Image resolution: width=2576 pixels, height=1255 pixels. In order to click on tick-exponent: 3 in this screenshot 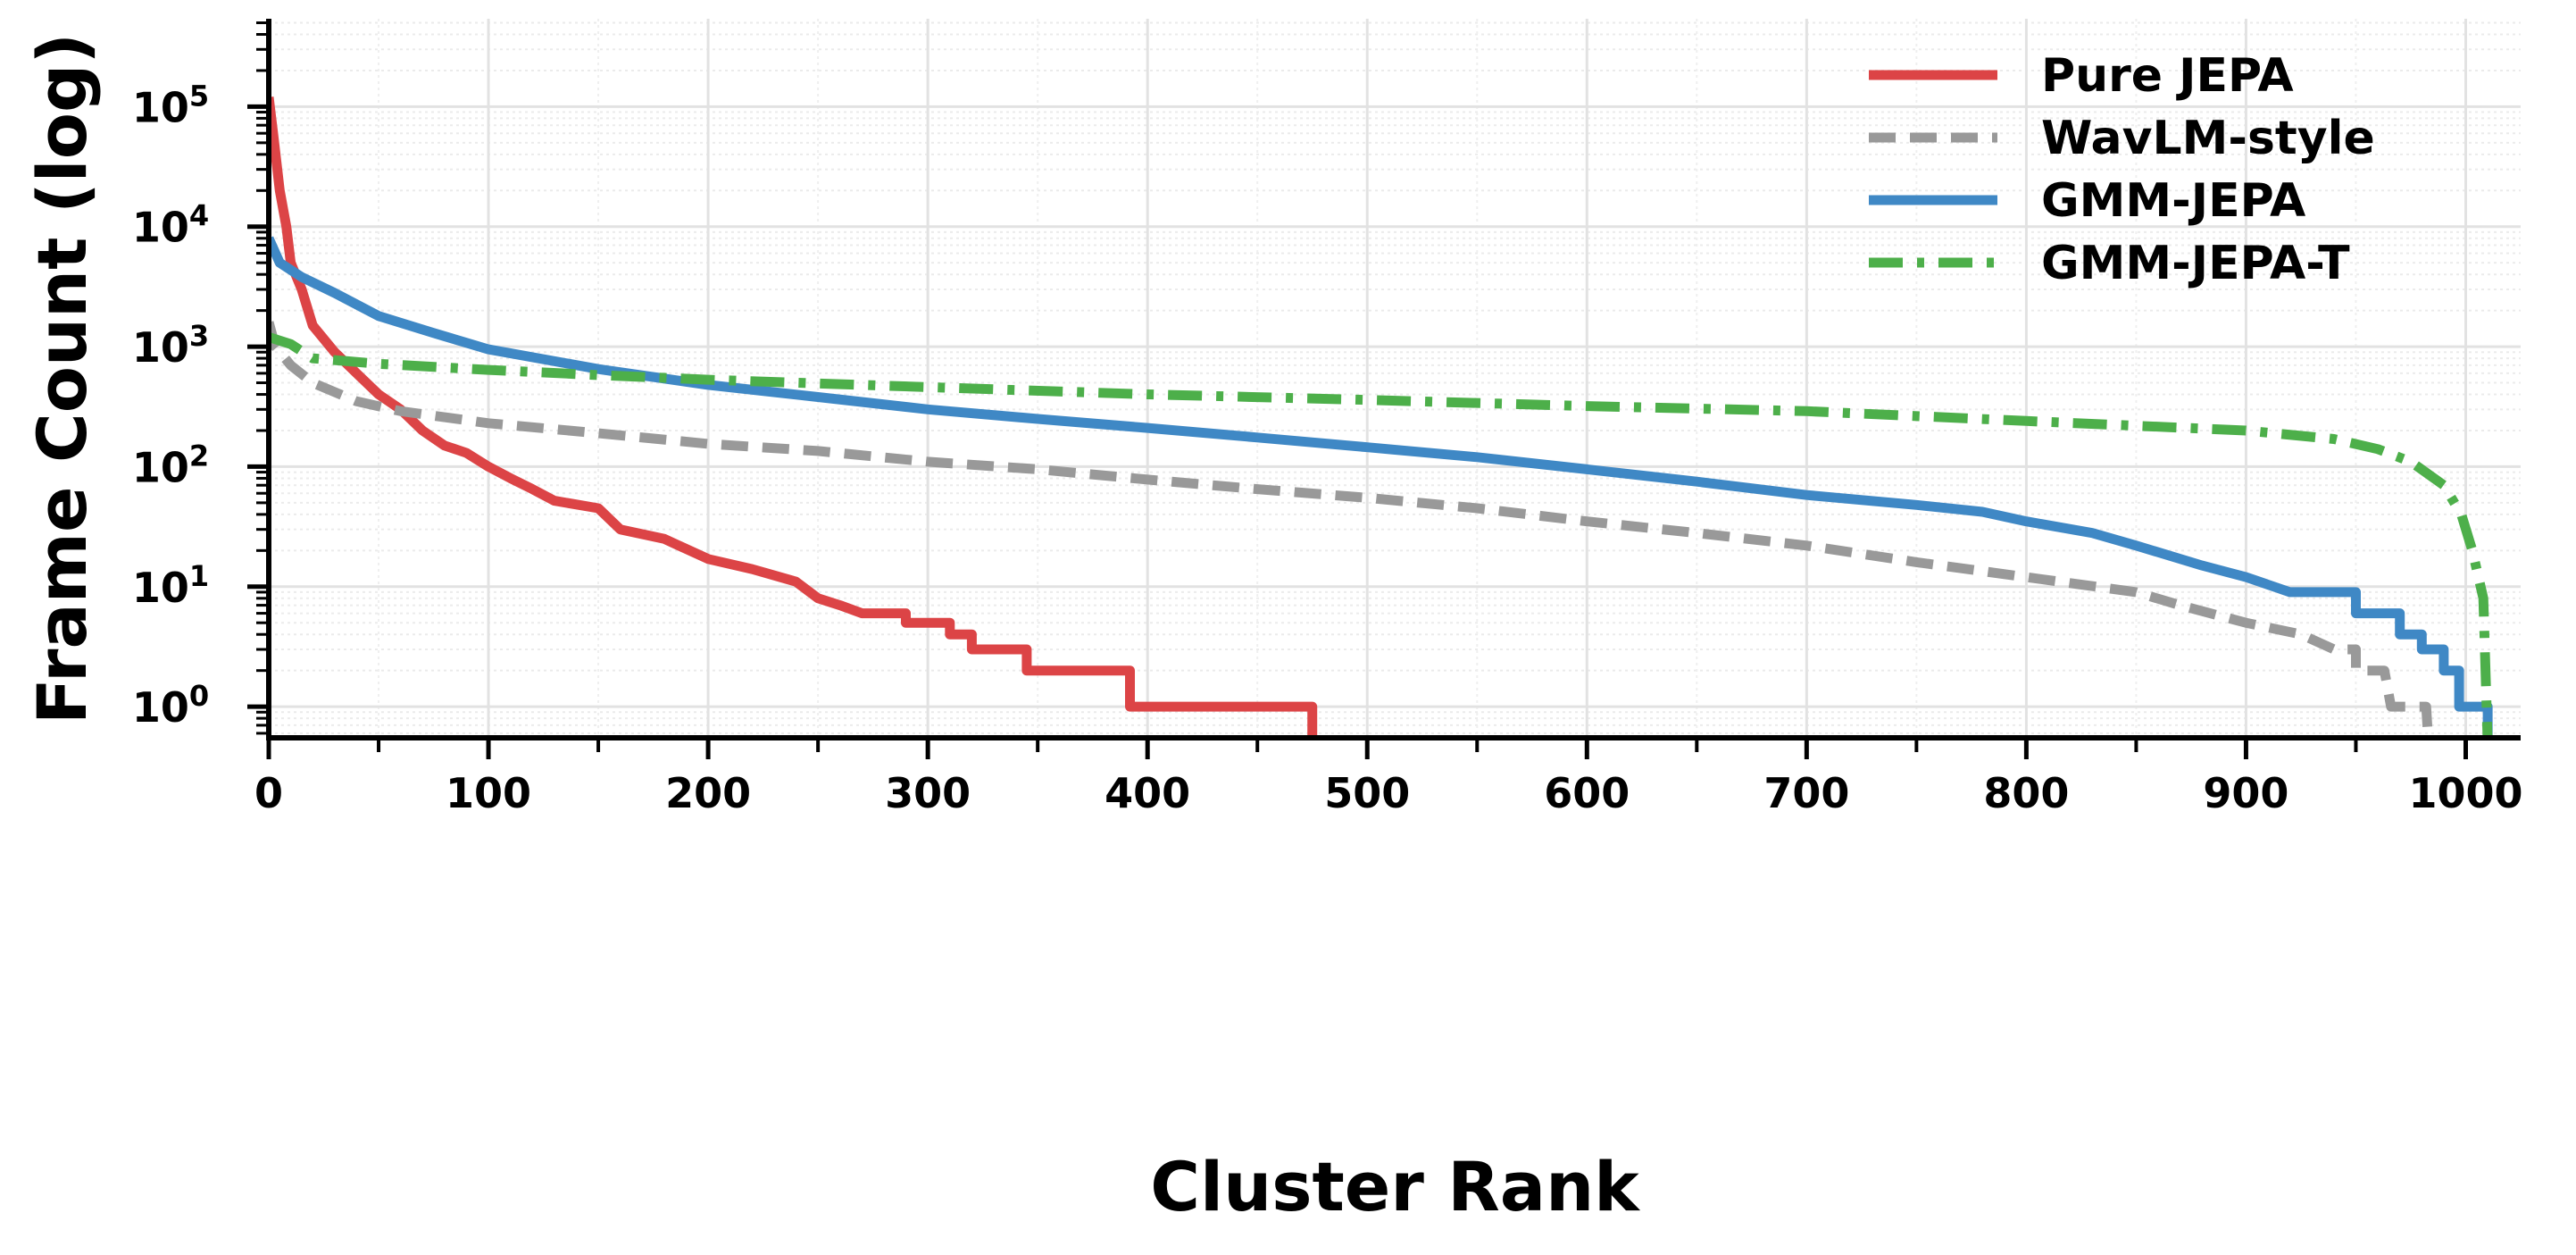, I will do `click(199, 336)`.